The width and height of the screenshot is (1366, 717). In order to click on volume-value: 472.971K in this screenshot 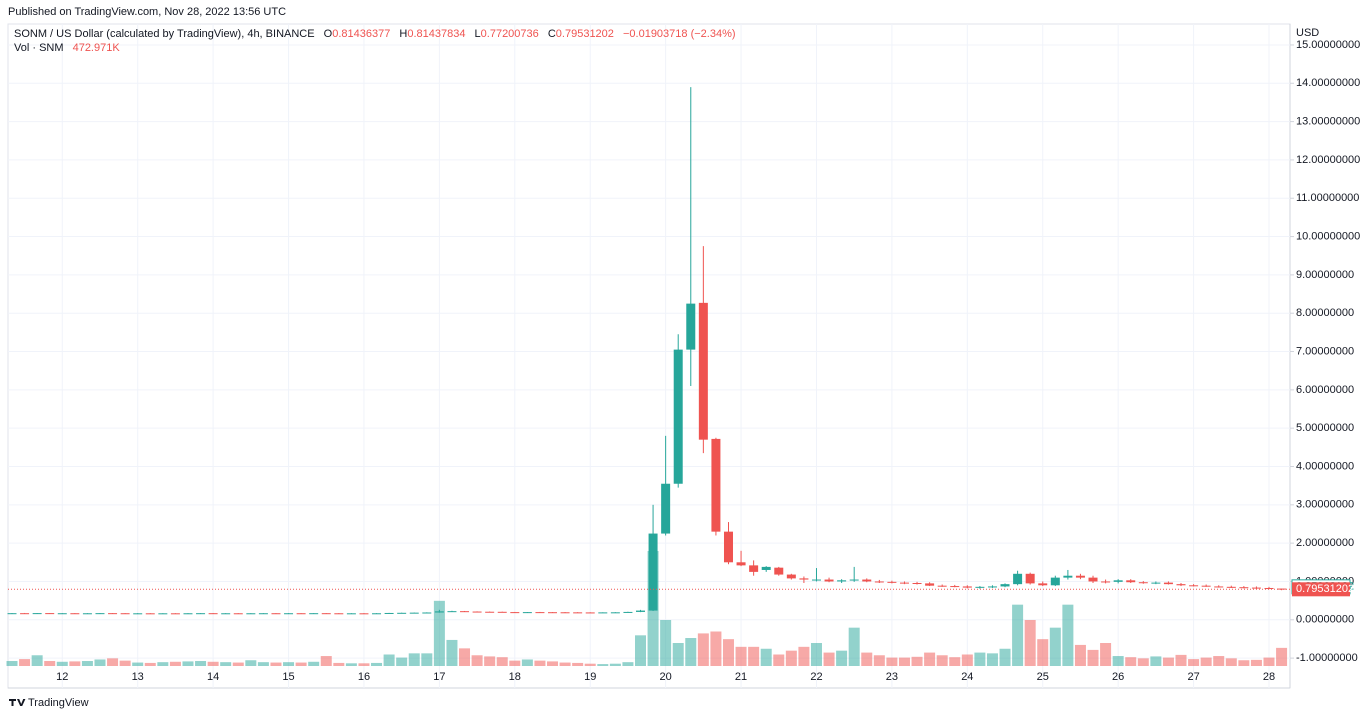, I will do `click(96, 48)`.